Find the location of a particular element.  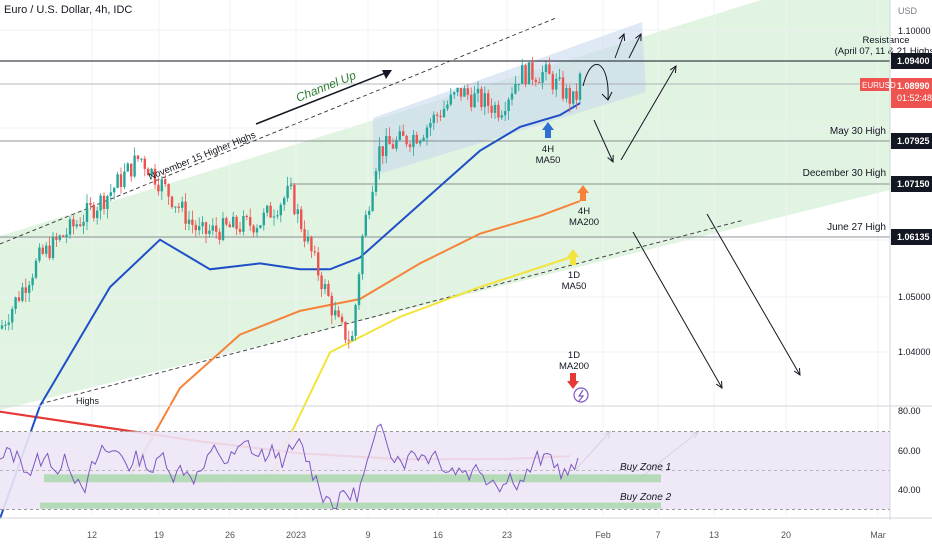

x-tick-6: 23 is located at coordinates (507, 535).